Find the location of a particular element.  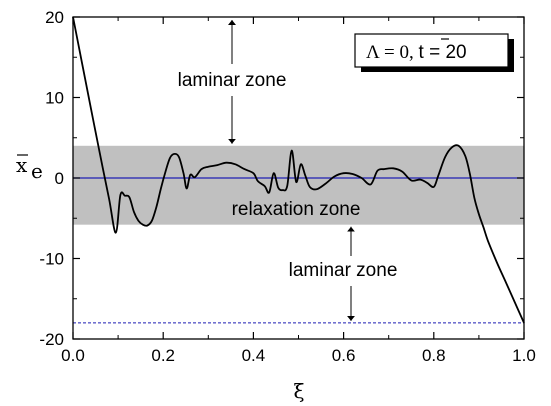

x-axis-label: ξ is located at coordinates (298, 391).